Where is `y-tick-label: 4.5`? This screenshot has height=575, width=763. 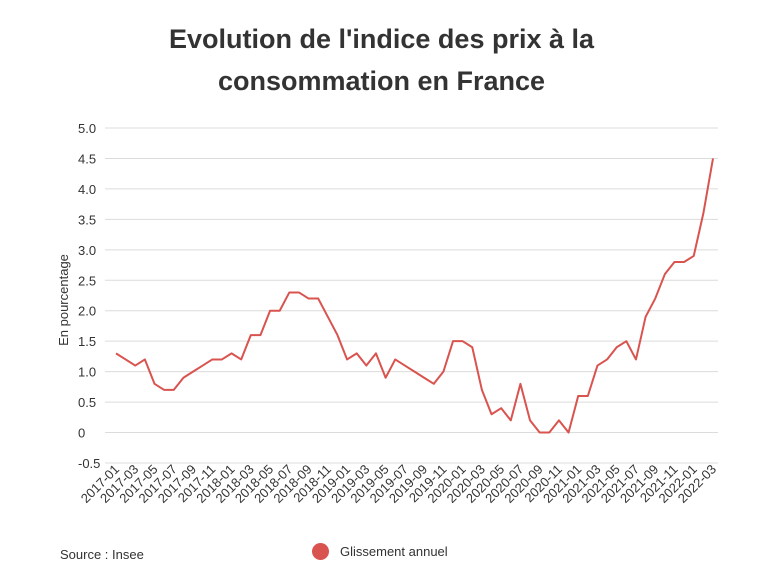 y-tick-label: 4.5 is located at coordinates (87, 158).